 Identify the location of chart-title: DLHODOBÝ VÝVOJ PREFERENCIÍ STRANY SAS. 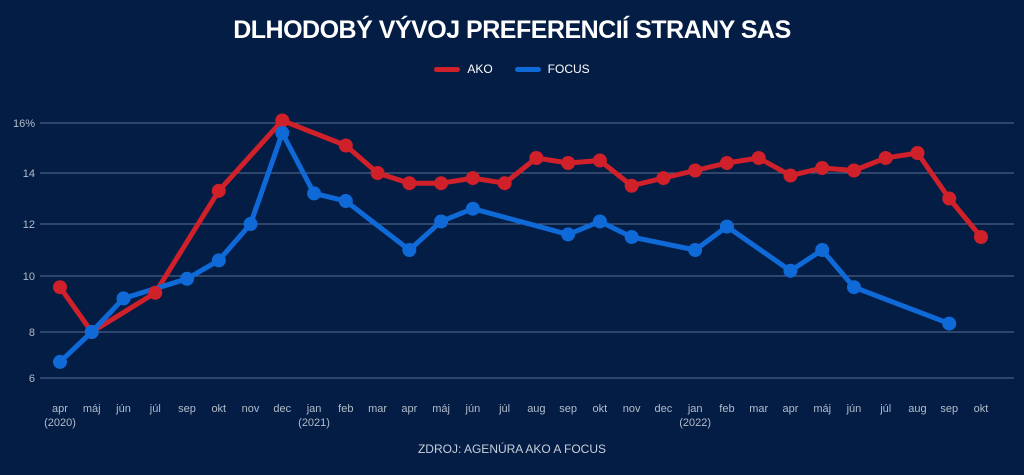
(512, 30).